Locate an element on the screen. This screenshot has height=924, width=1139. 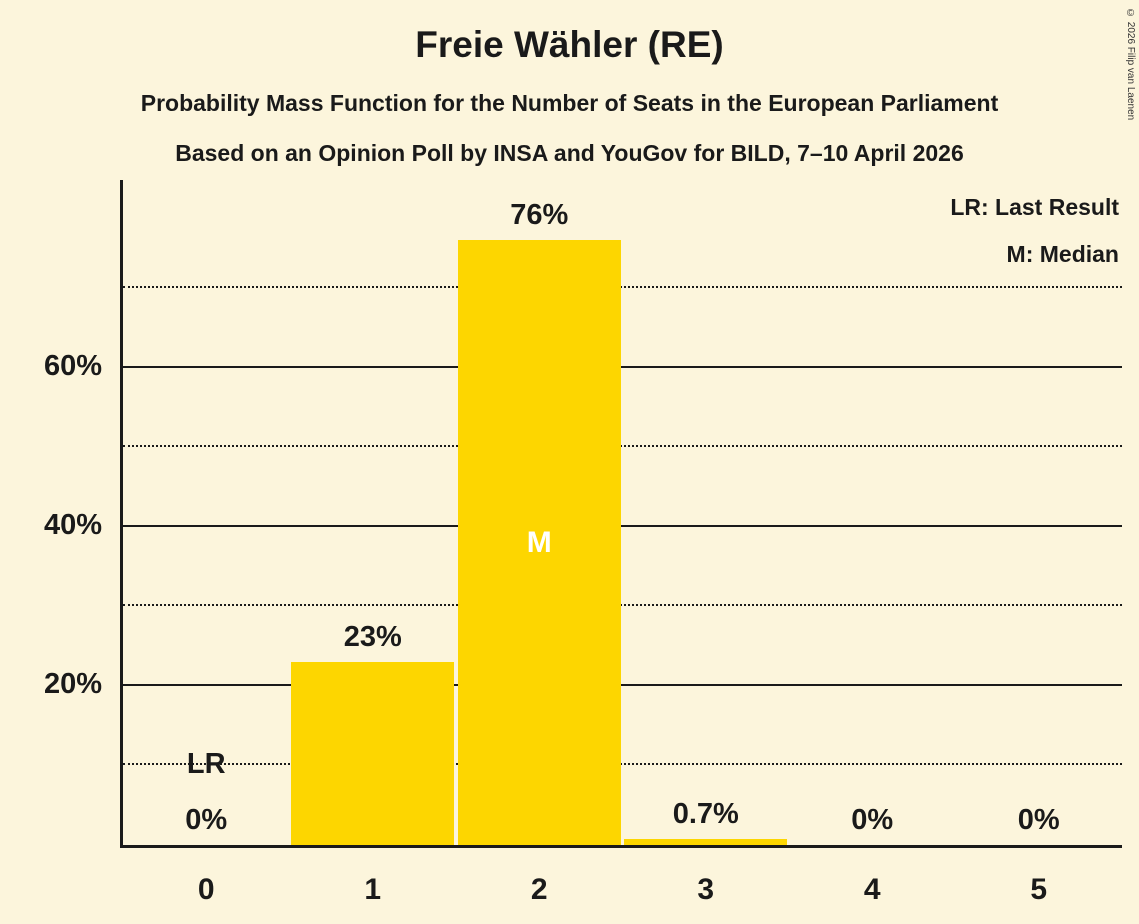
x-tick-label: 4 is located at coordinates (872, 889).